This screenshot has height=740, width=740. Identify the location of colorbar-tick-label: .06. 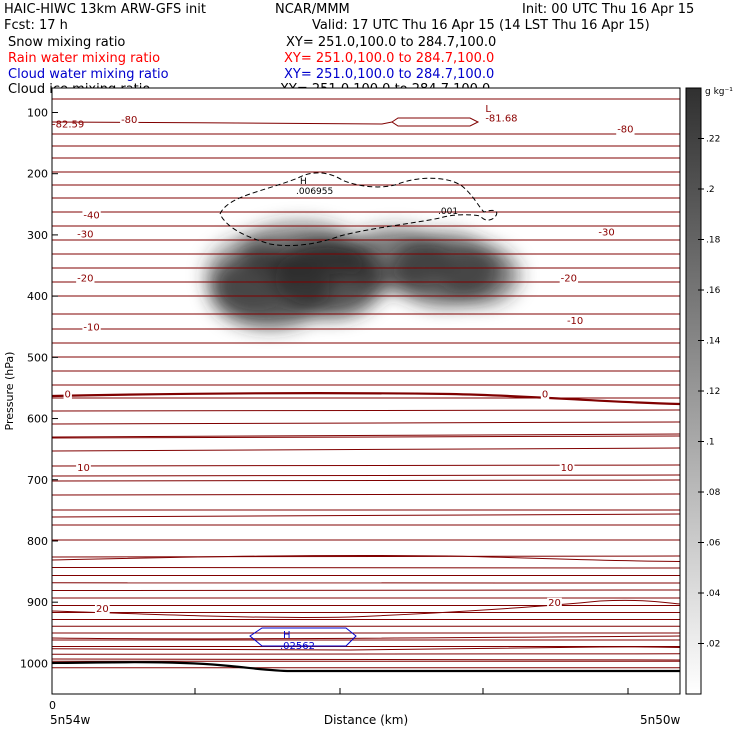
(713, 544).